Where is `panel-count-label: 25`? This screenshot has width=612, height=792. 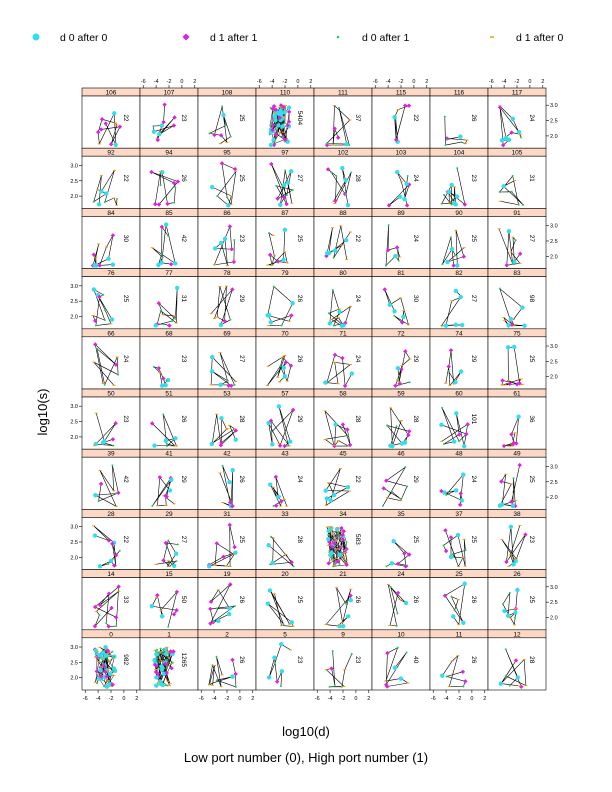 panel-count-label: 25 is located at coordinates (125, 299).